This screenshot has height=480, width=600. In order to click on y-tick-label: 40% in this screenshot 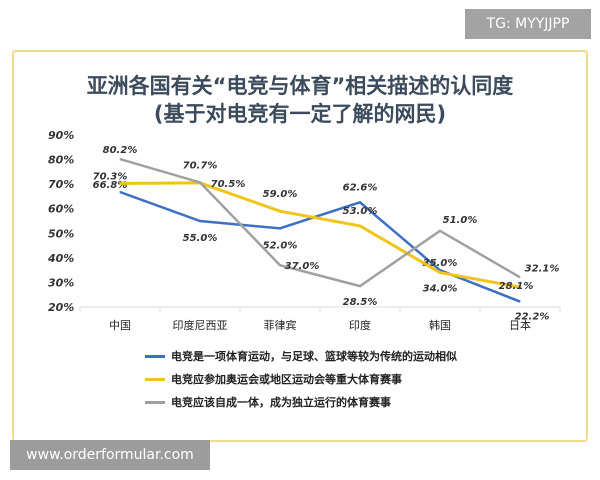, I will do `click(60, 258)`.